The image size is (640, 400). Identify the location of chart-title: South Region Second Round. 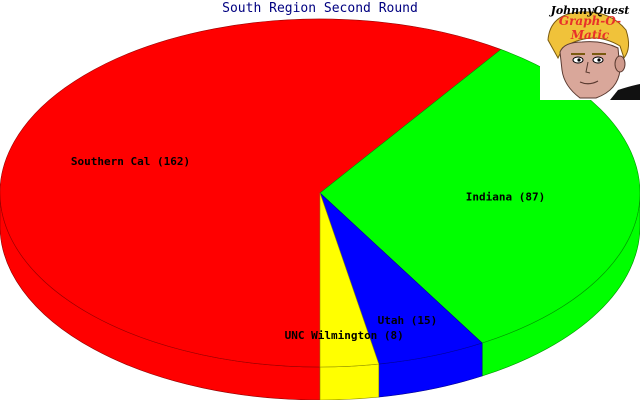
(320, 8).